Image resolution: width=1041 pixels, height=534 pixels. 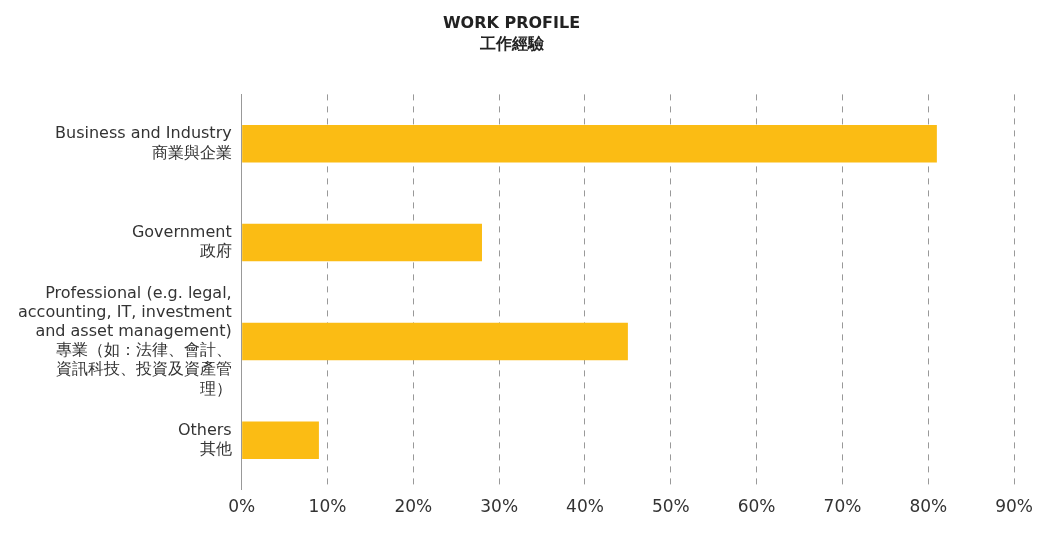 I want to click on y-tick-label: Others 其他, so click(x=204, y=438).